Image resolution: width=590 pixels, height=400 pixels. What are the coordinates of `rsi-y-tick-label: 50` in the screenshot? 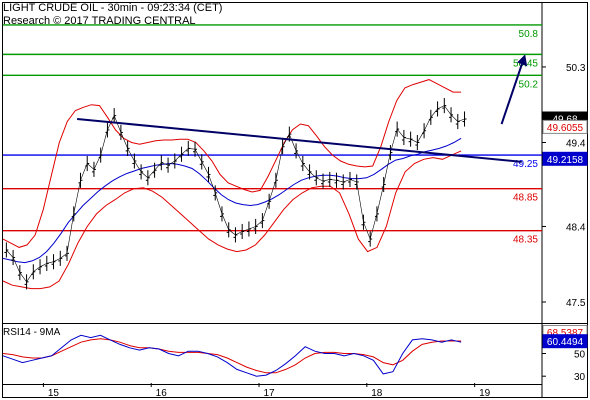 It's located at (580, 355).